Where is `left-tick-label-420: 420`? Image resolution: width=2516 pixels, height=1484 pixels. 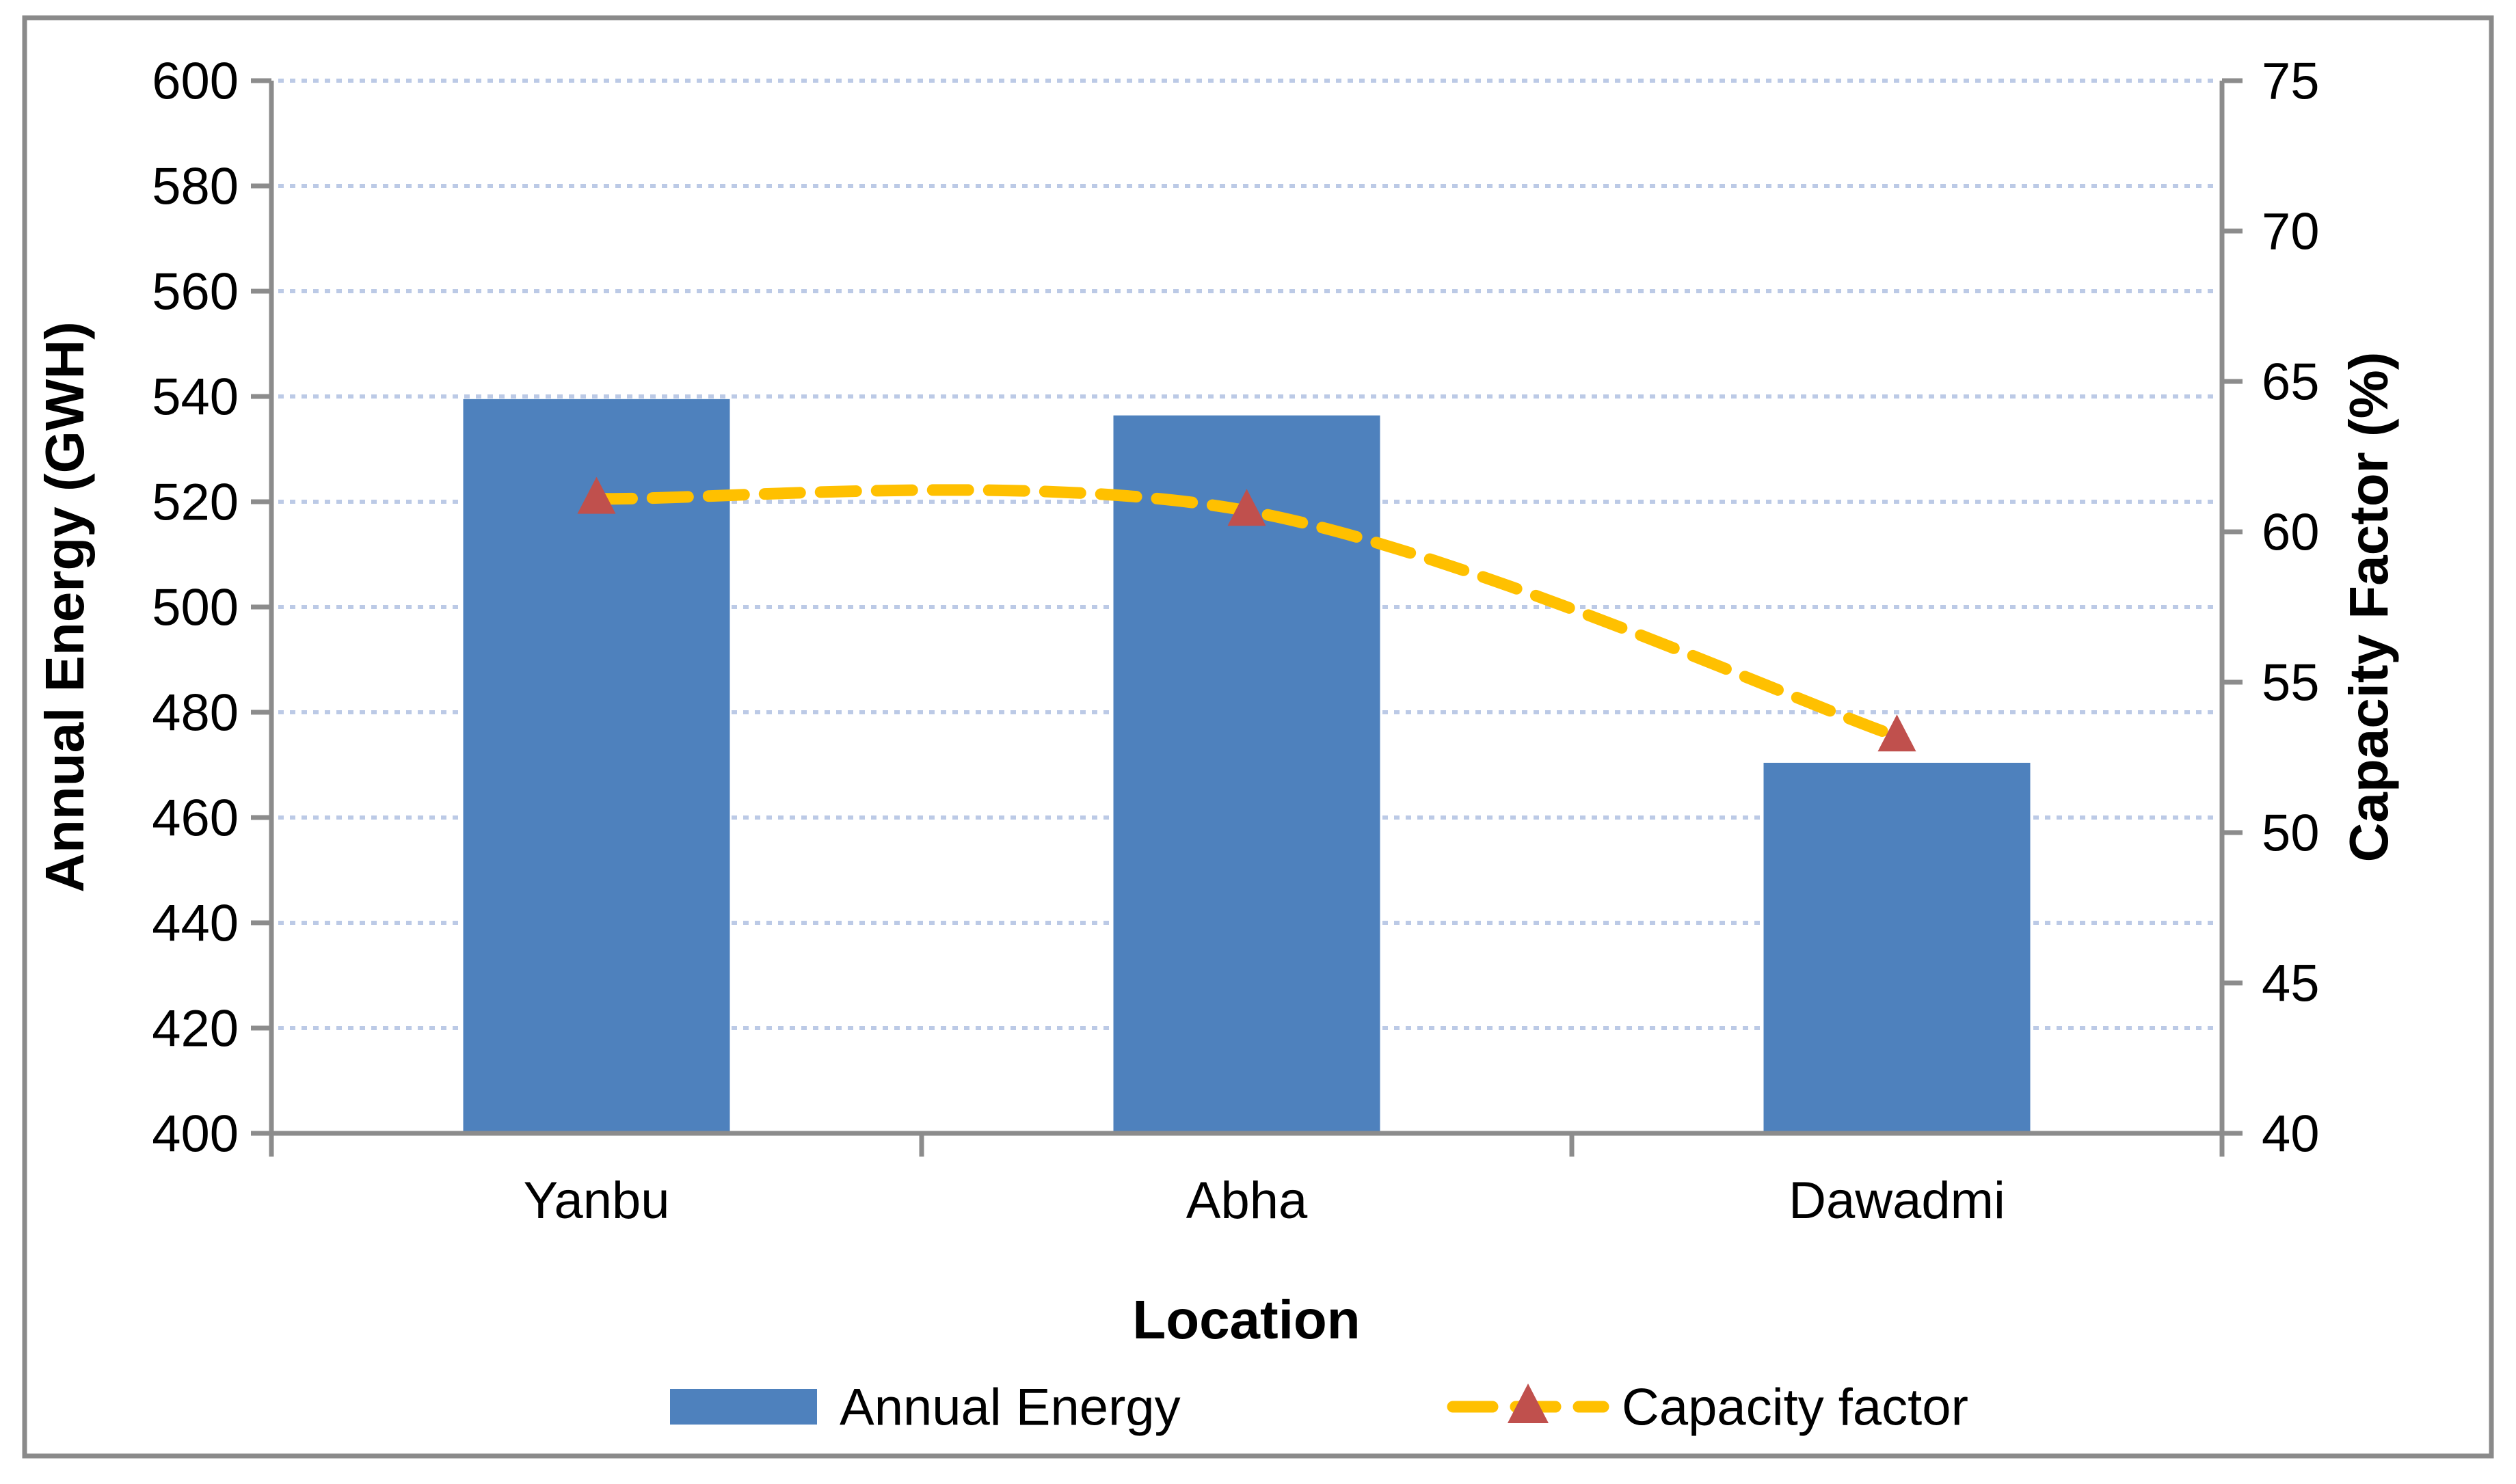
left-tick-label-420: 420 is located at coordinates (195, 1029).